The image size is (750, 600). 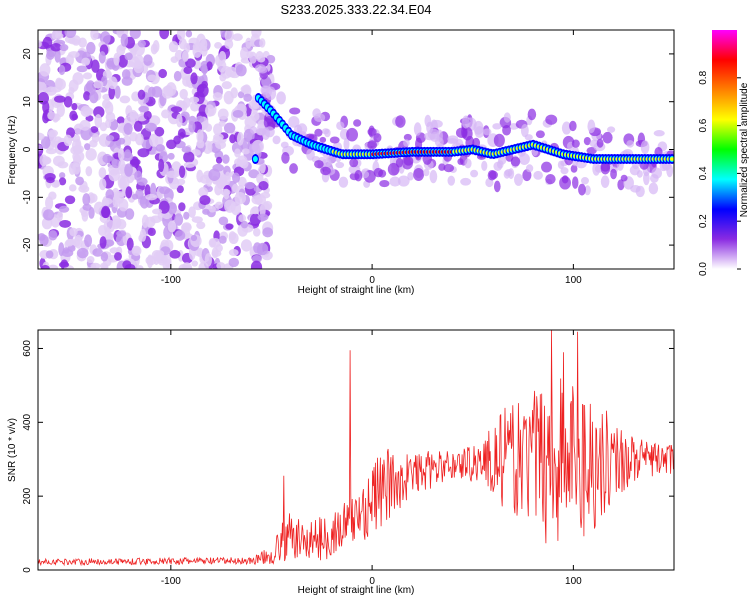 I want to click on spectrogram-x-tick-label: 100, so click(x=573, y=280).